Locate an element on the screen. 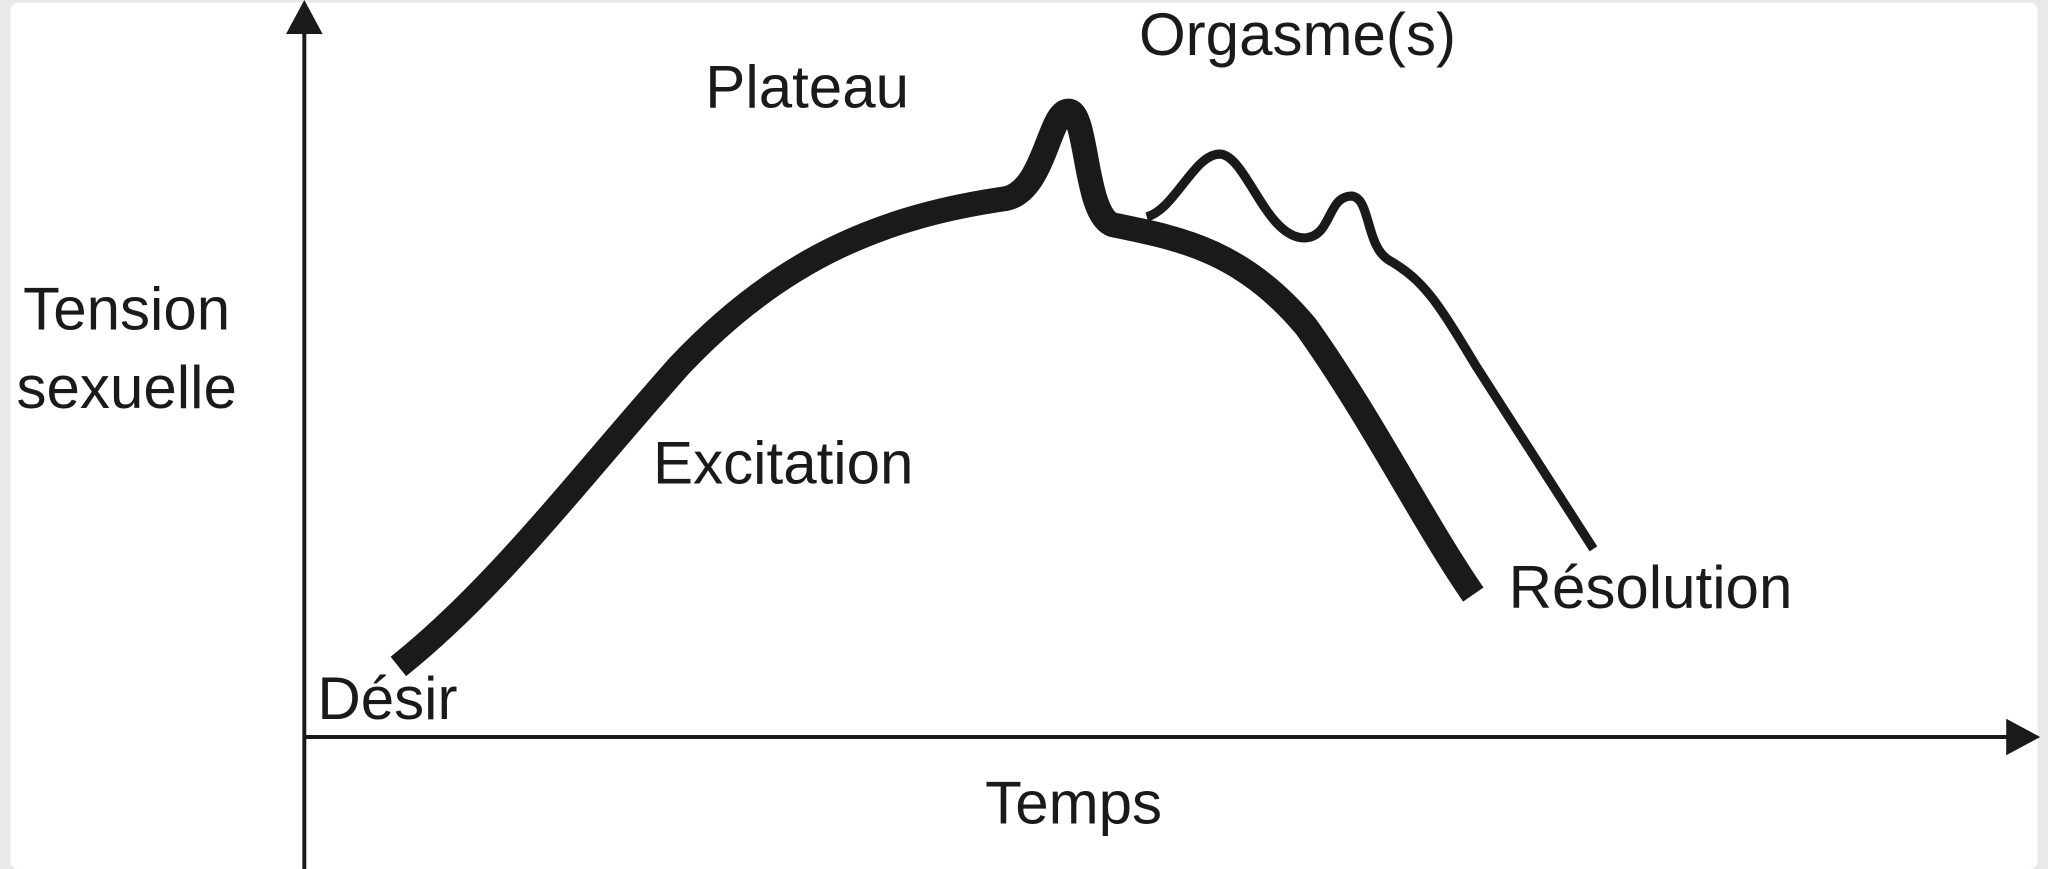  x-axis-label: Temps is located at coordinates (1073, 802).